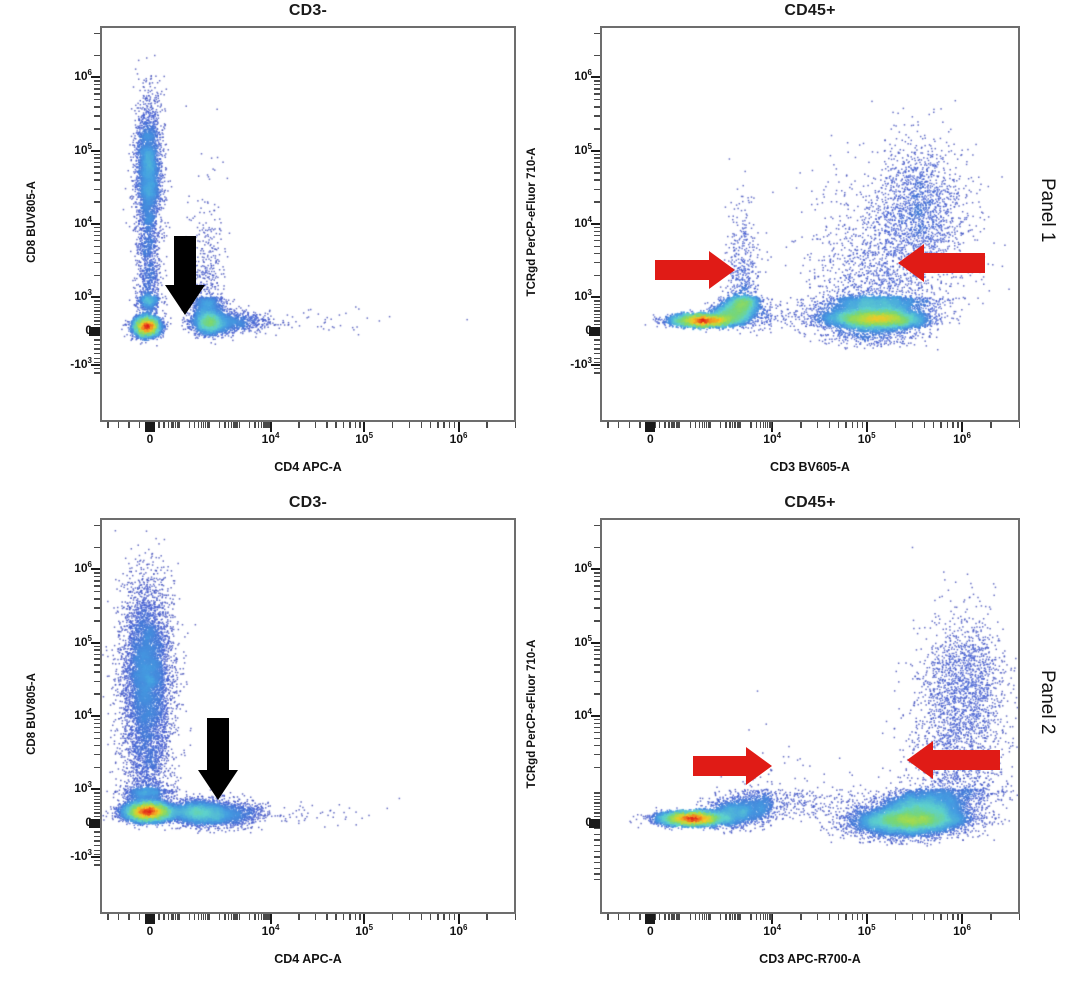 The height and width of the screenshot is (984, 1080). What do you see at coordinates (32, 222) in the screenshot?
I see `y-axis-label: CD8 BUV805-A` at bounding box center [32, 222].